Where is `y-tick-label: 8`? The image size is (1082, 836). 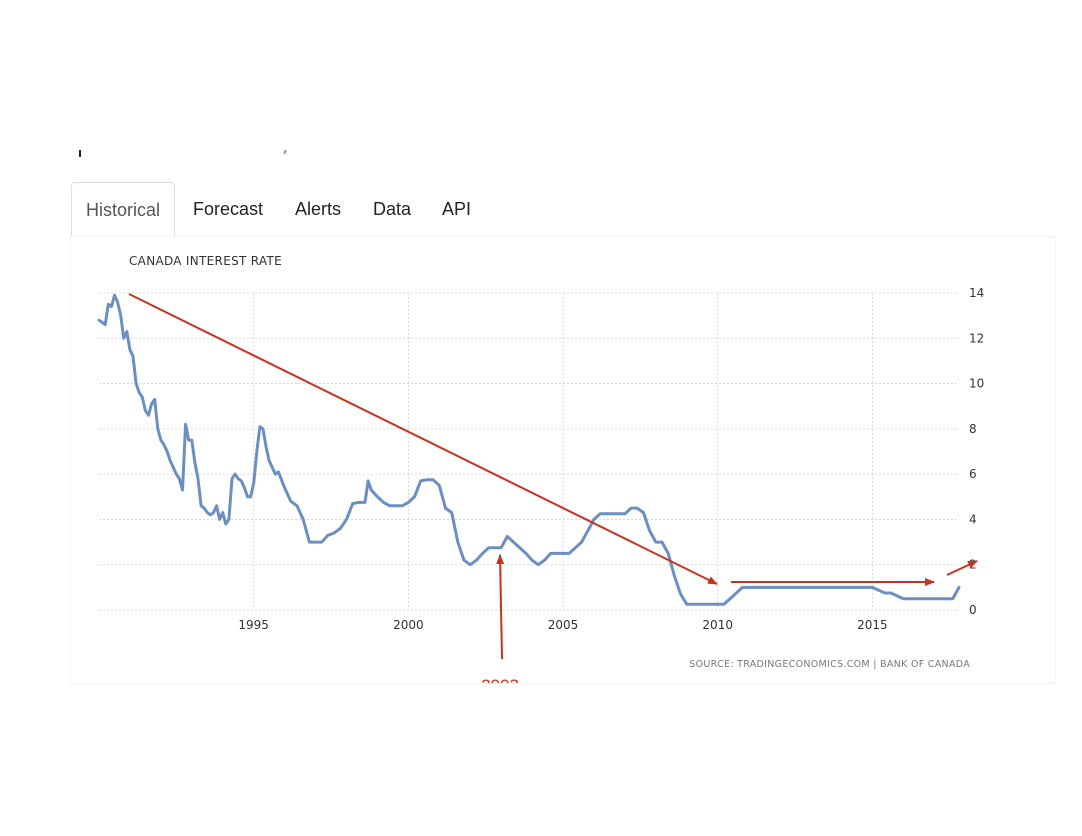 y-tick-label: 8 is located at coordinates (973, 429).